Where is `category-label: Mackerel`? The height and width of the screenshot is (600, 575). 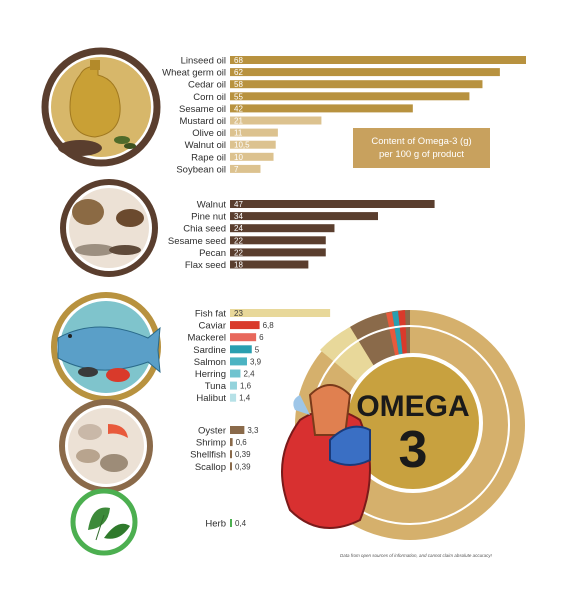
category-label: Mackerel is located at coordinates (206, 338).